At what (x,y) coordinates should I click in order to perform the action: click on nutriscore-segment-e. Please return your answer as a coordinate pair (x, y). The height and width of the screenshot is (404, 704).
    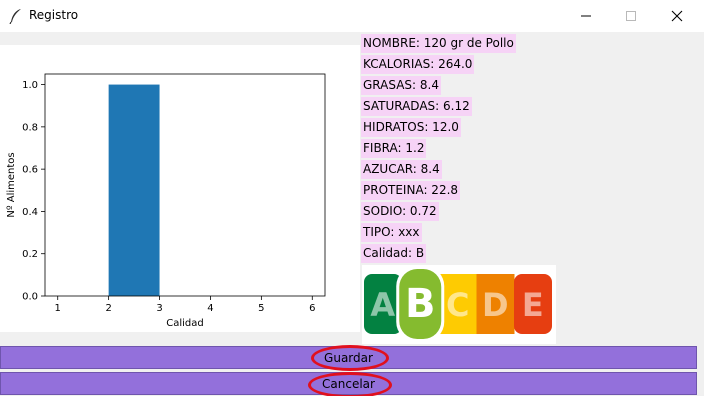
    Looking at the image, I should click on (533, 304).